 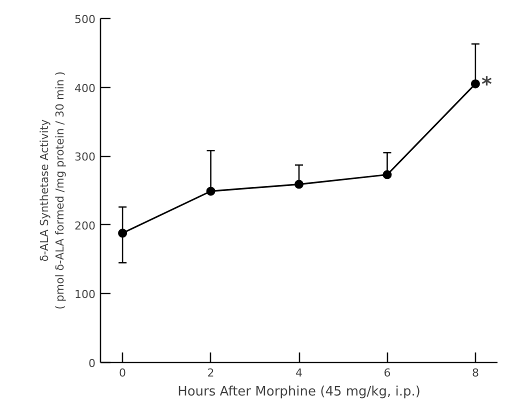 What do you see at coordinates (52, 190) in the screenshot?
I see `y-axis-title: δ-ALA Synthetase Activity ( pmol δ-ALA formed /mg protein / 30 min )` at bounding box center [52, 190].